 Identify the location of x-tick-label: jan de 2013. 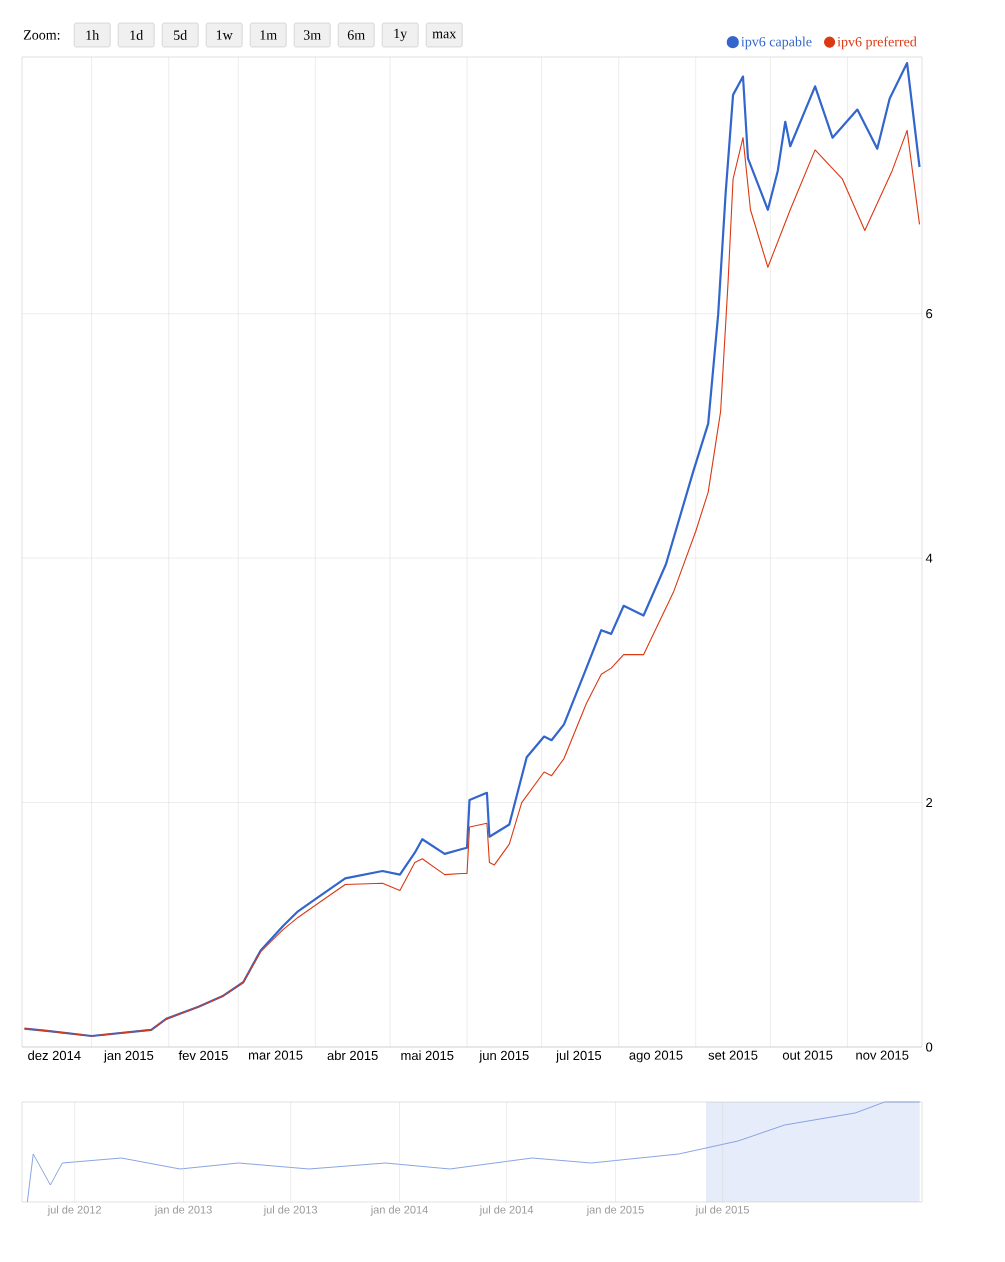
(183, 1210).